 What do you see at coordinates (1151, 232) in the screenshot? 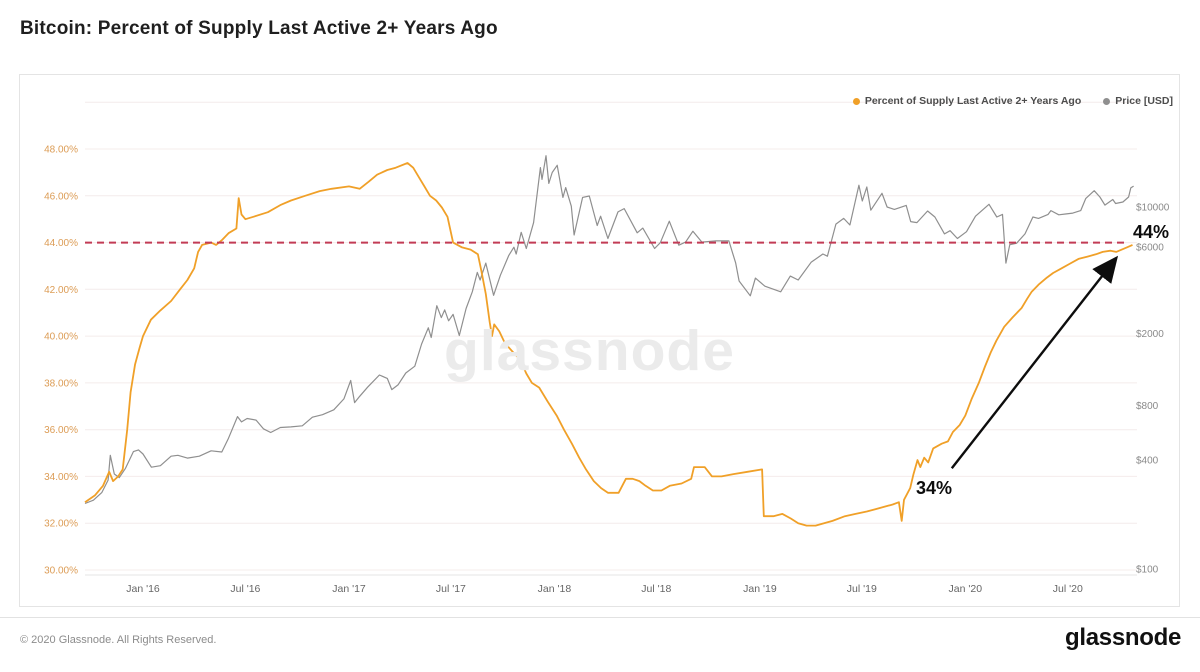
I see `annotation-44-percent: 44%` at bounding box center [1151, 232].